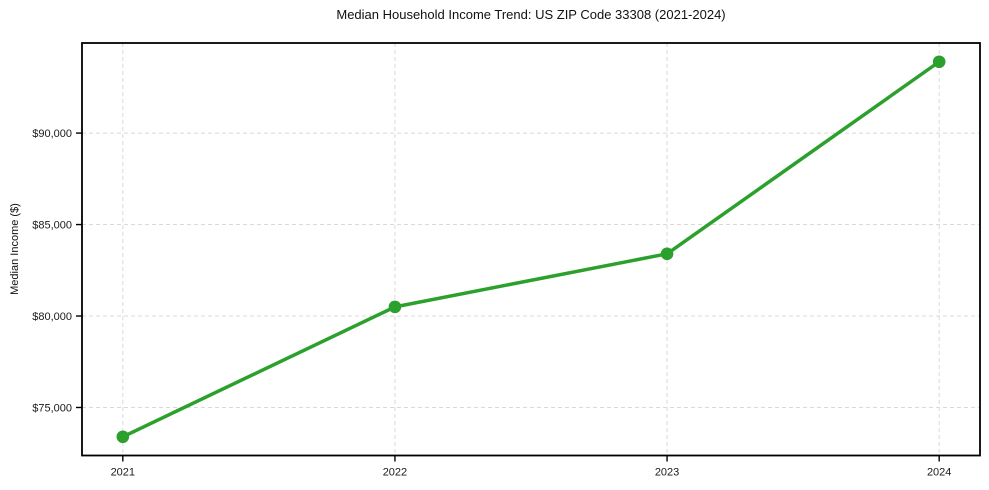 This screenshot has width=989, height=490. Describe the element at coordinates (123, 473) in the screenshot. I see `x-tick-label: 2021` at that location.